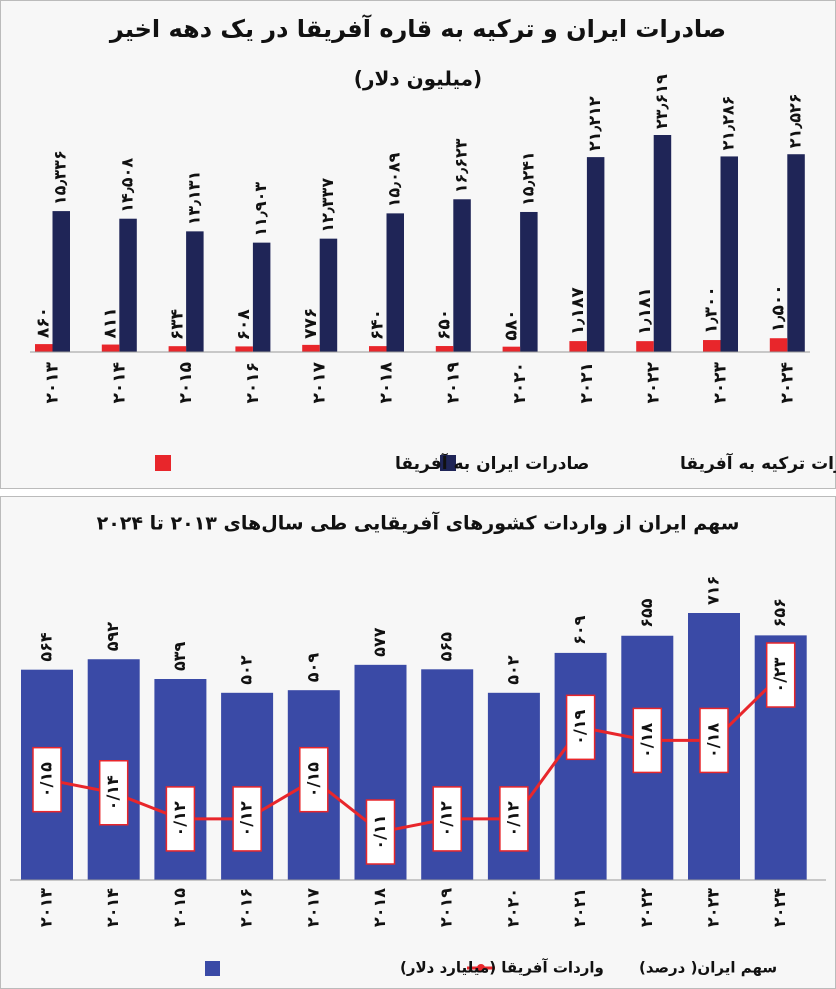  I want to click on value-label: ۲۱٫۵۲۶, so click(795, 120).